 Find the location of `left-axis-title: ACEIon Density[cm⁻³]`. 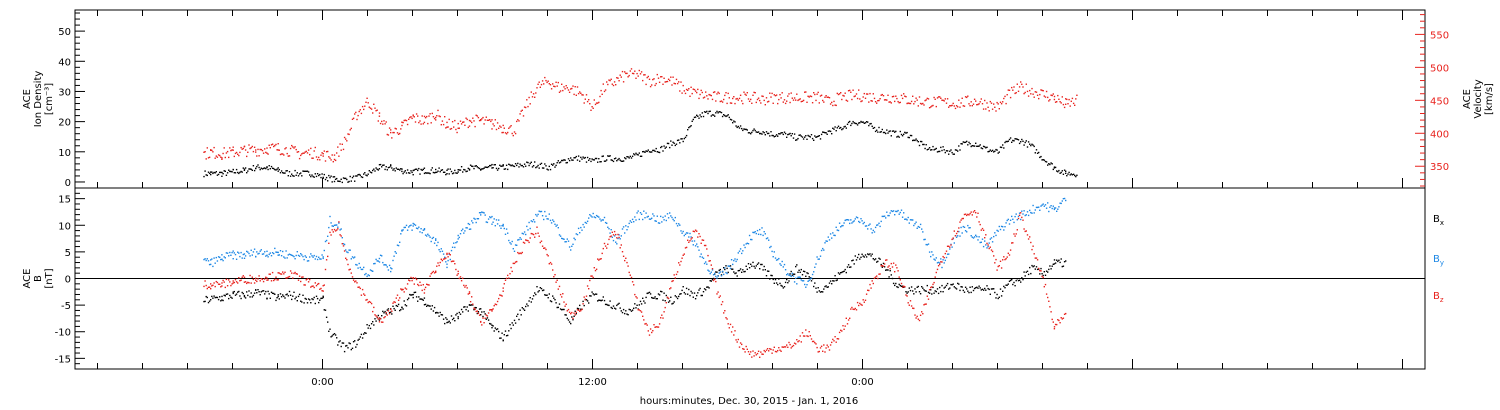

left-axis-title: ACEIon Density[cm⁻³] is located at coordinates (38, 99).